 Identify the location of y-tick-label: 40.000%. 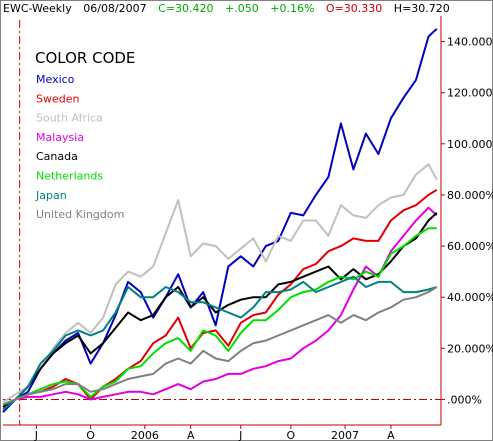
(470, 297).